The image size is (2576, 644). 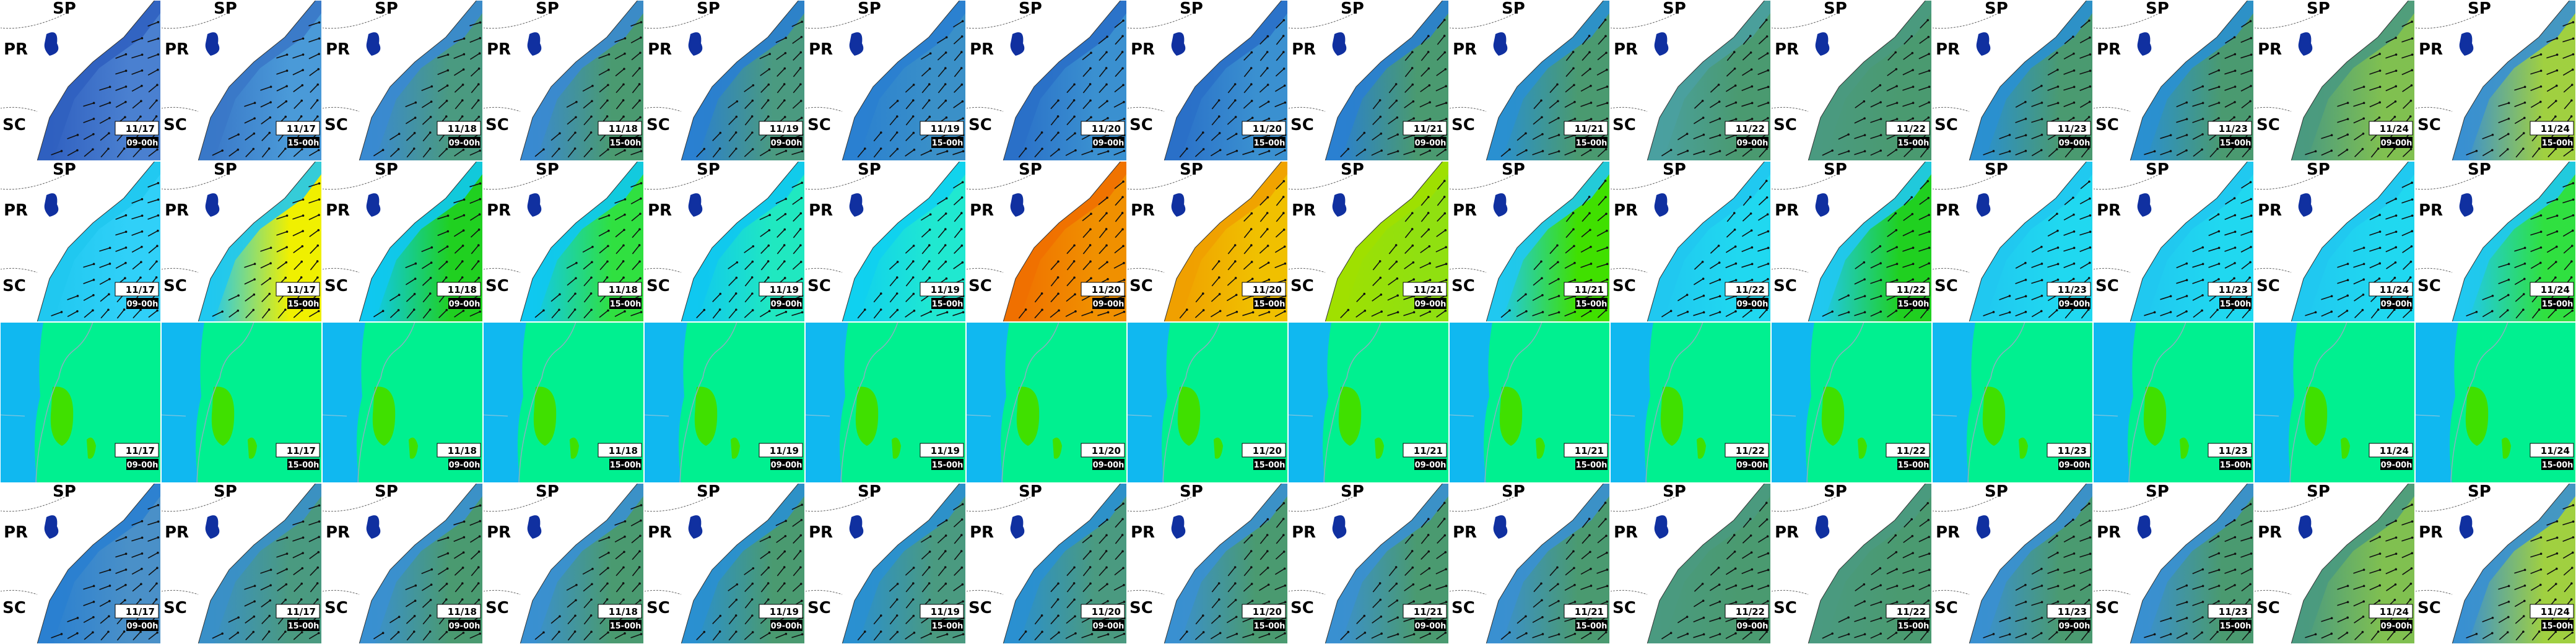 I want to click on date-label: 11/24, so click(x=2394, y=611).